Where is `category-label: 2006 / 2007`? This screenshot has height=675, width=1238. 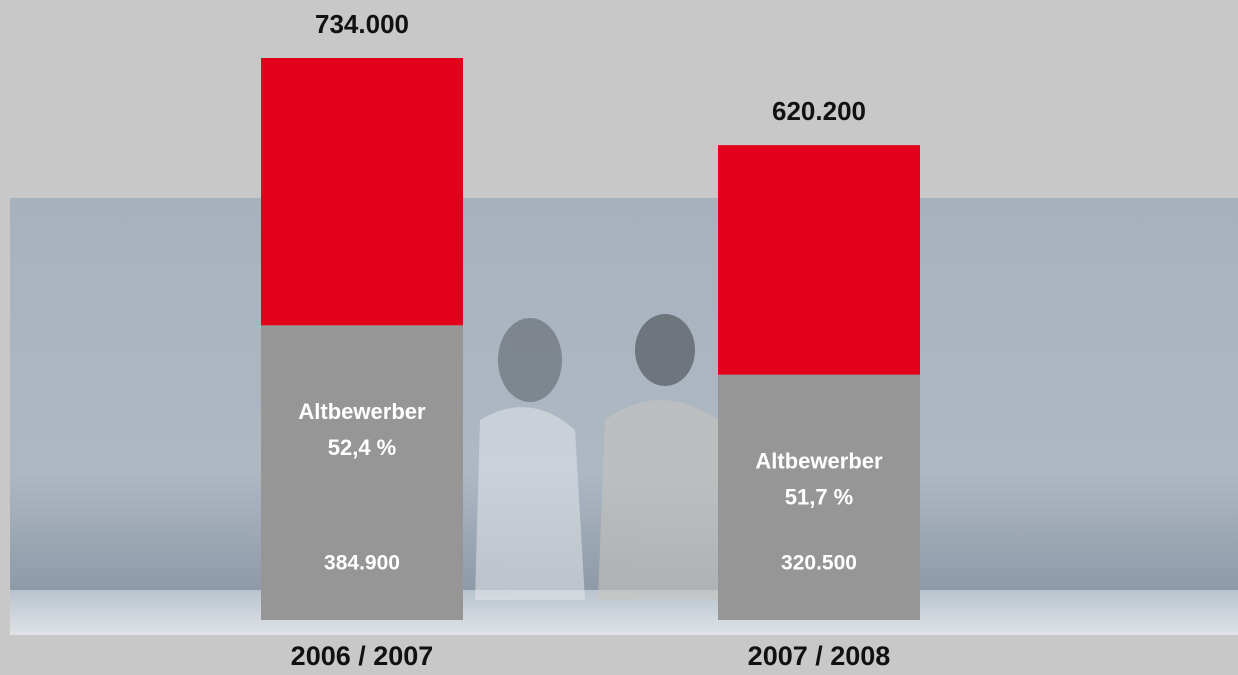
category-label: 2006 / 2007 is located at coordinates (362, 656).